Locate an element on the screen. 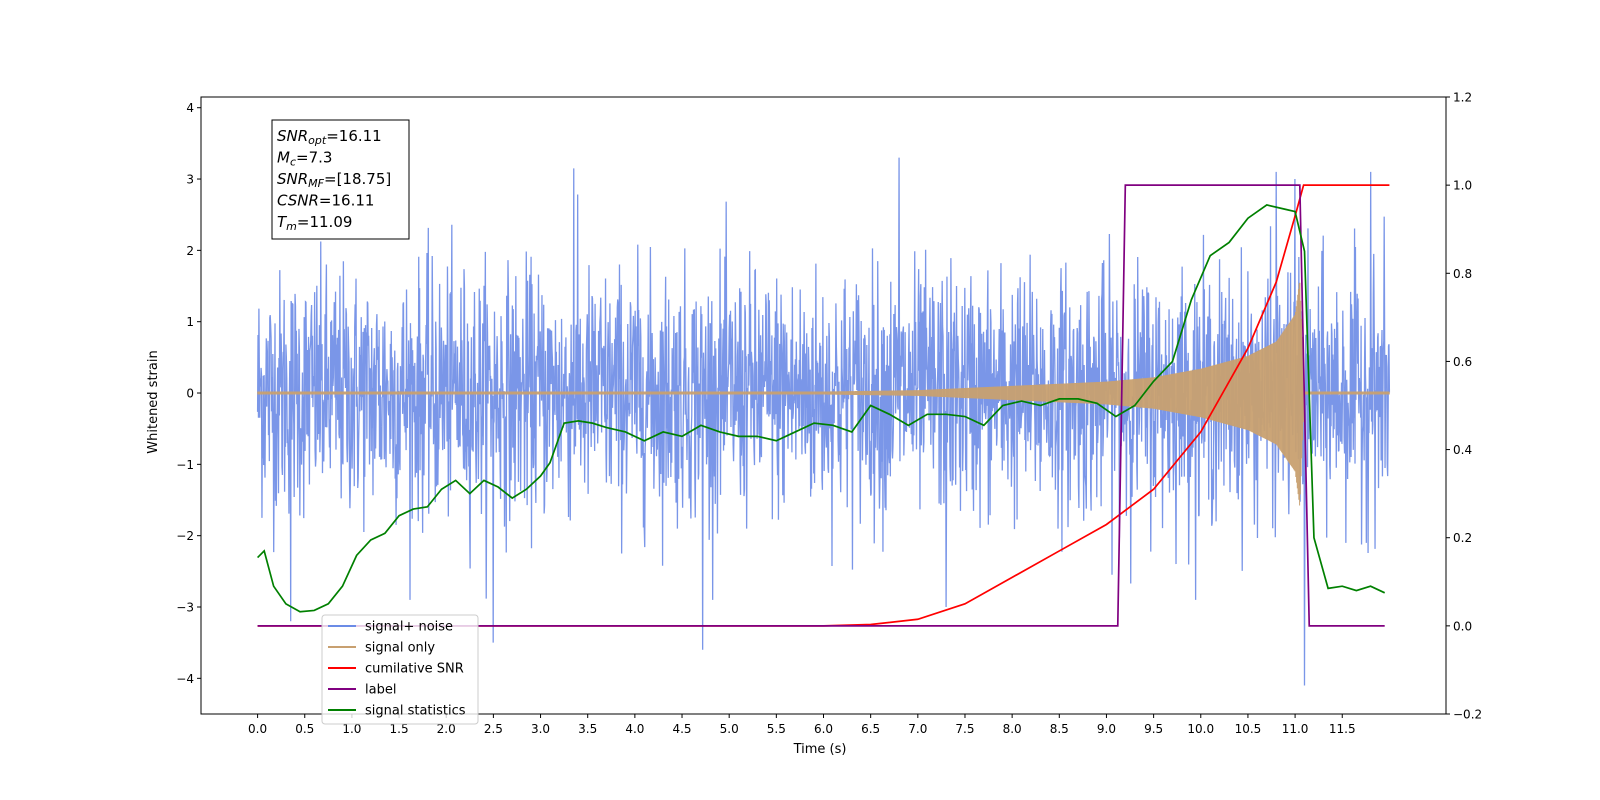  legend-label: label is located at coordinates (380, 690).